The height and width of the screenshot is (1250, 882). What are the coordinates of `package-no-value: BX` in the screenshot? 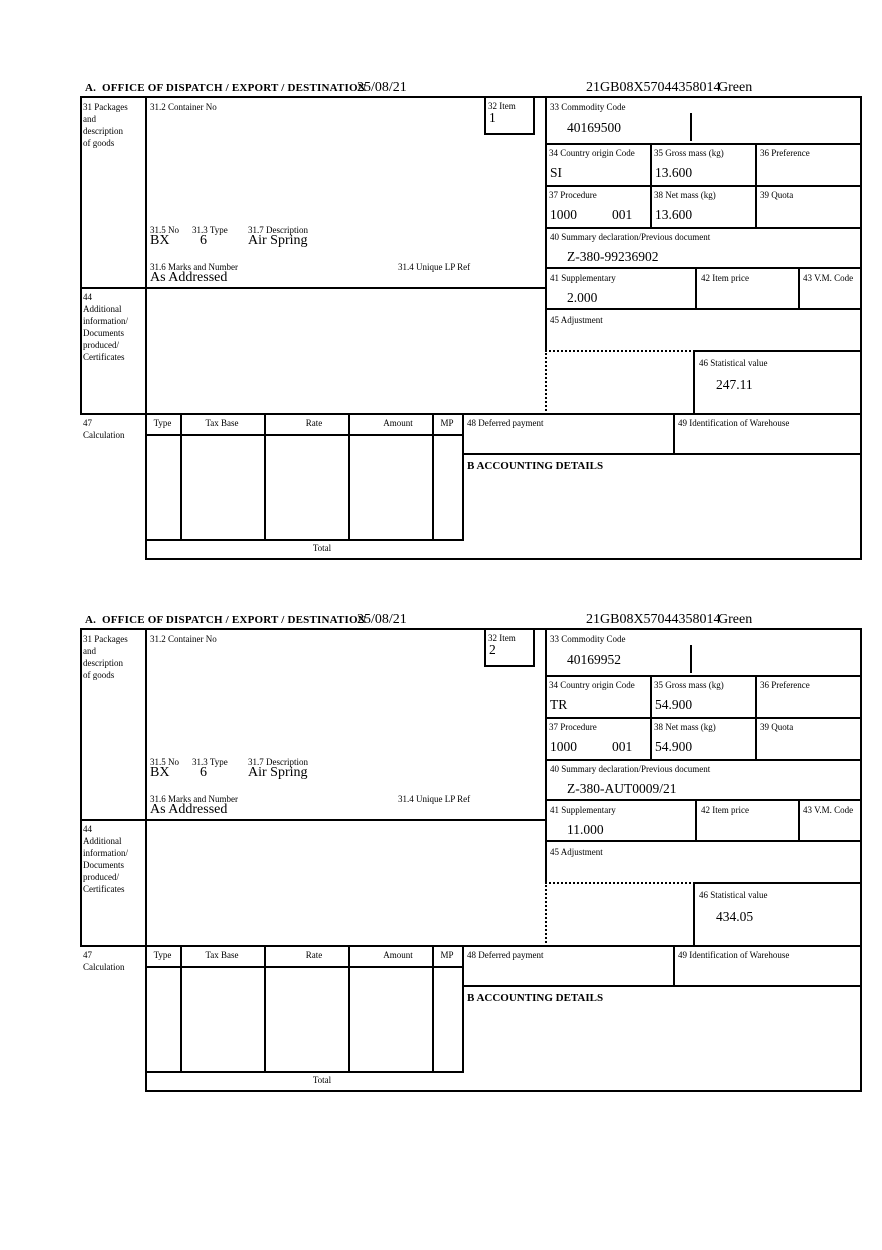 It's located at (160, 772).